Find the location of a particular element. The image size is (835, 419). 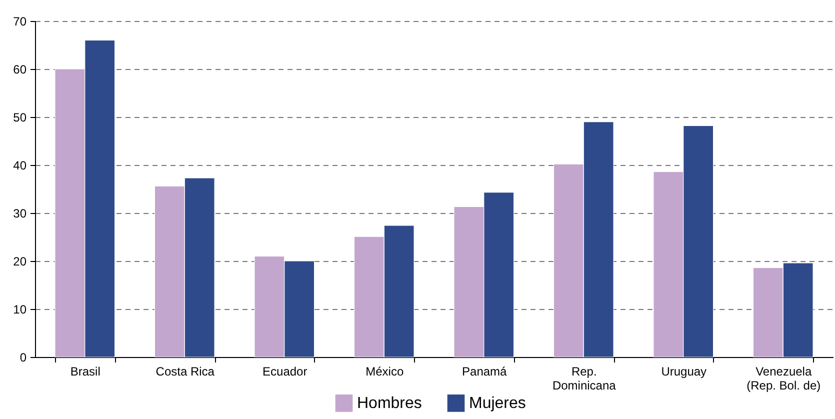

x-tick-label: Uruguay is located at coordinates (684, 371).